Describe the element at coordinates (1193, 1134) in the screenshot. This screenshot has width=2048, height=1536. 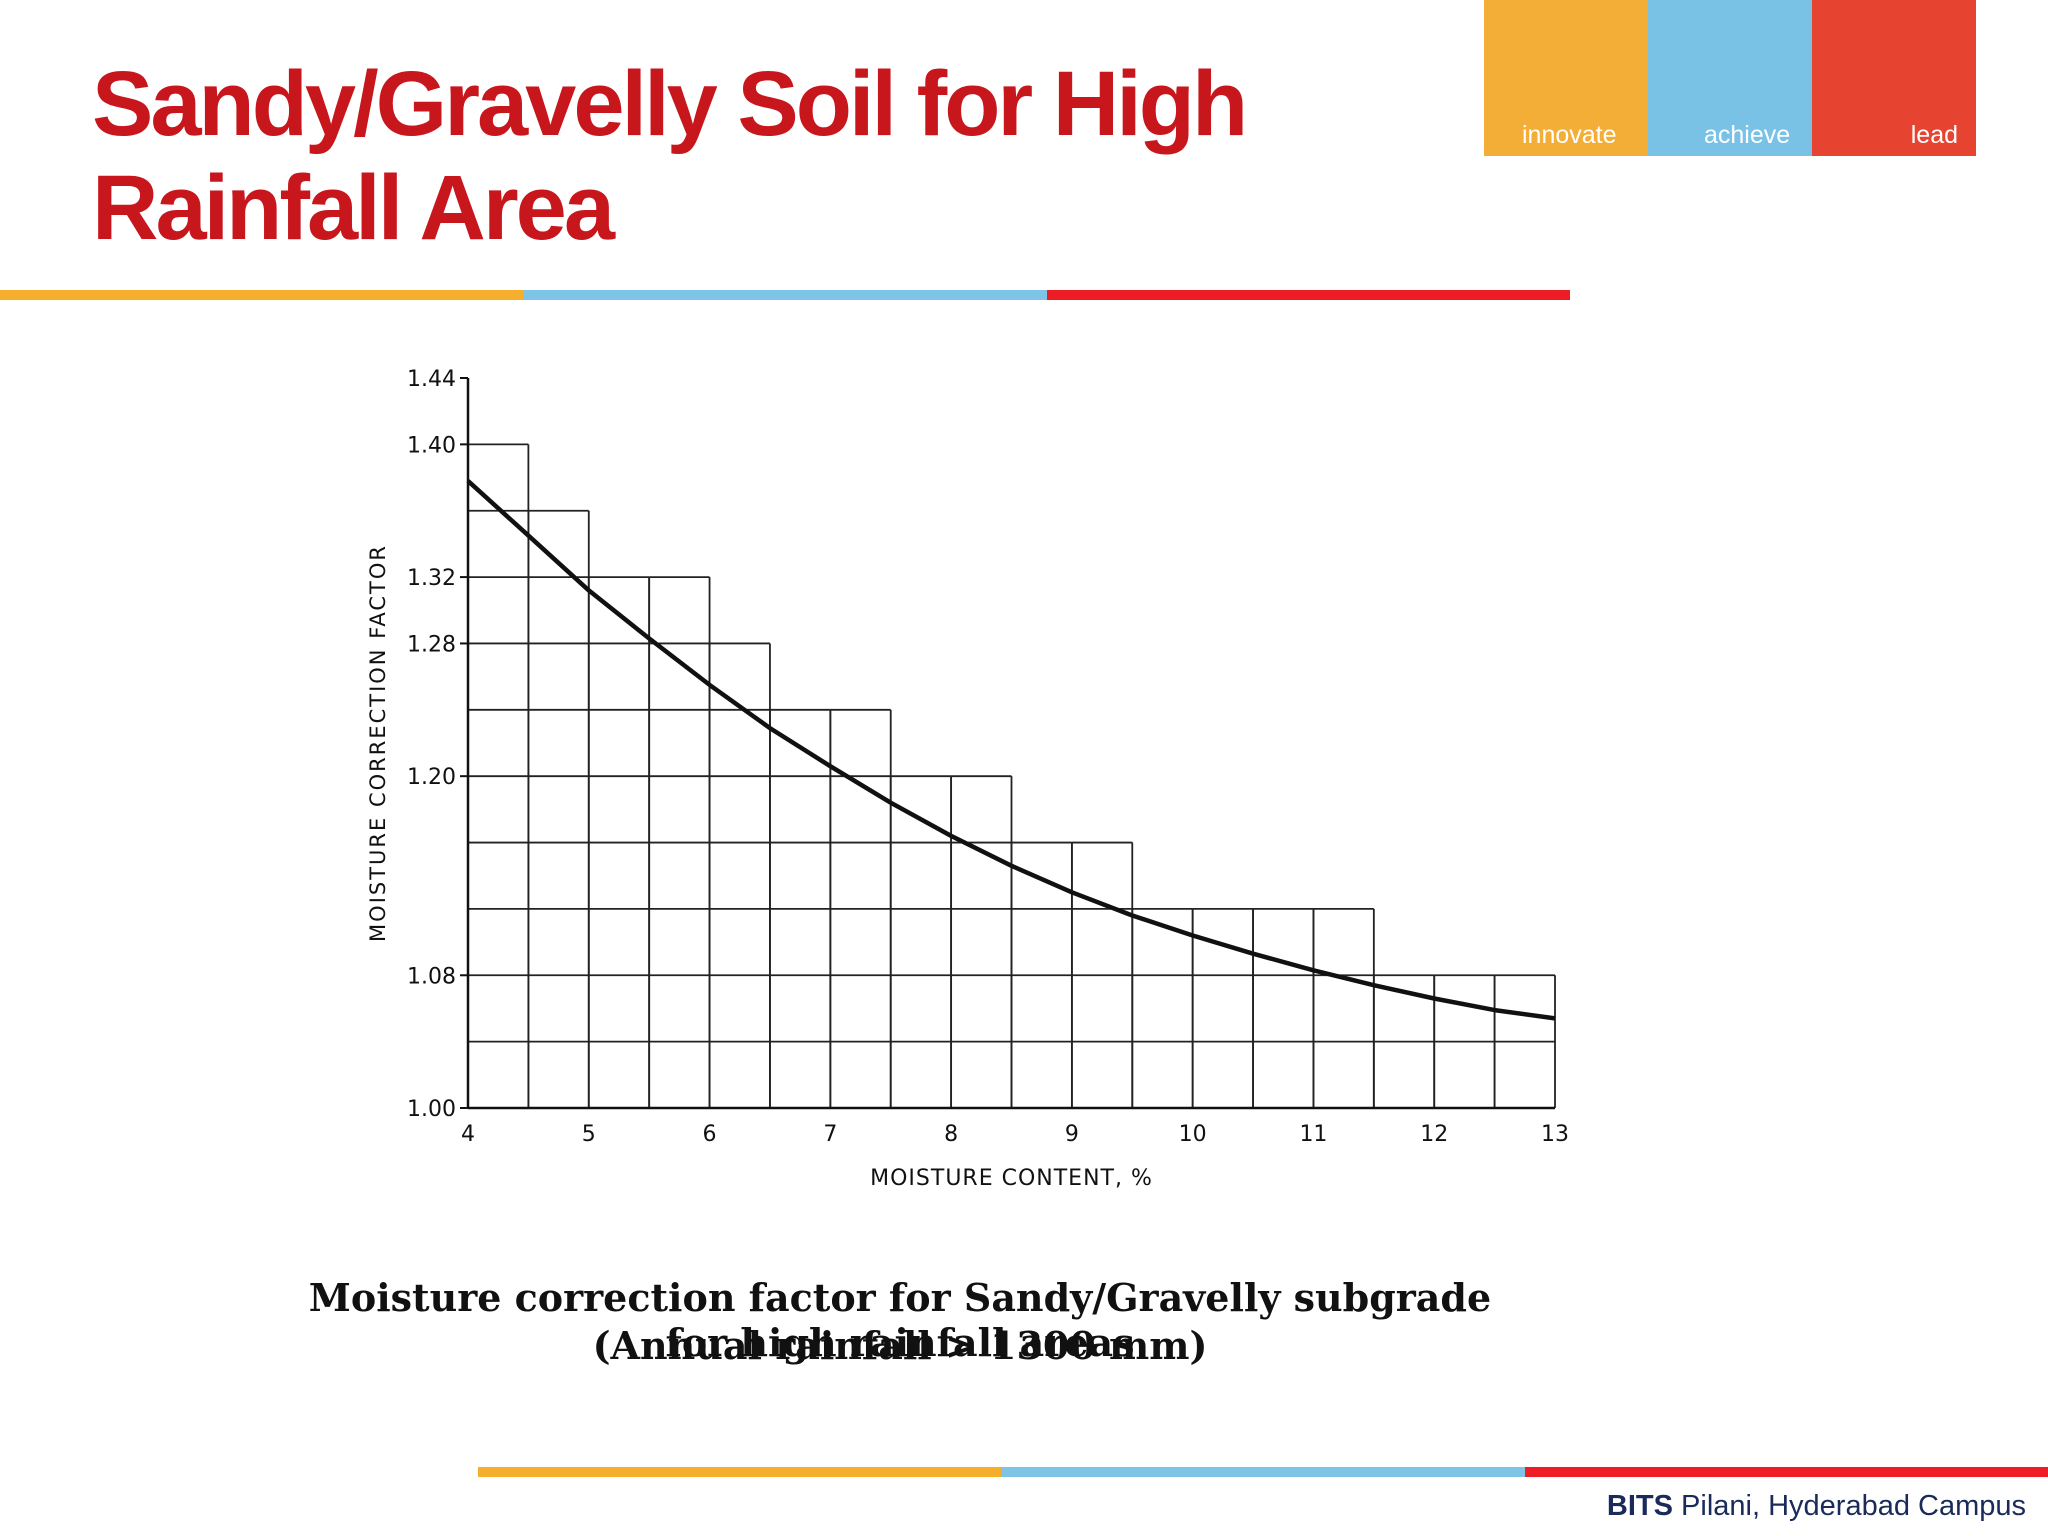
I see `x-tick-label: 10` at that location.